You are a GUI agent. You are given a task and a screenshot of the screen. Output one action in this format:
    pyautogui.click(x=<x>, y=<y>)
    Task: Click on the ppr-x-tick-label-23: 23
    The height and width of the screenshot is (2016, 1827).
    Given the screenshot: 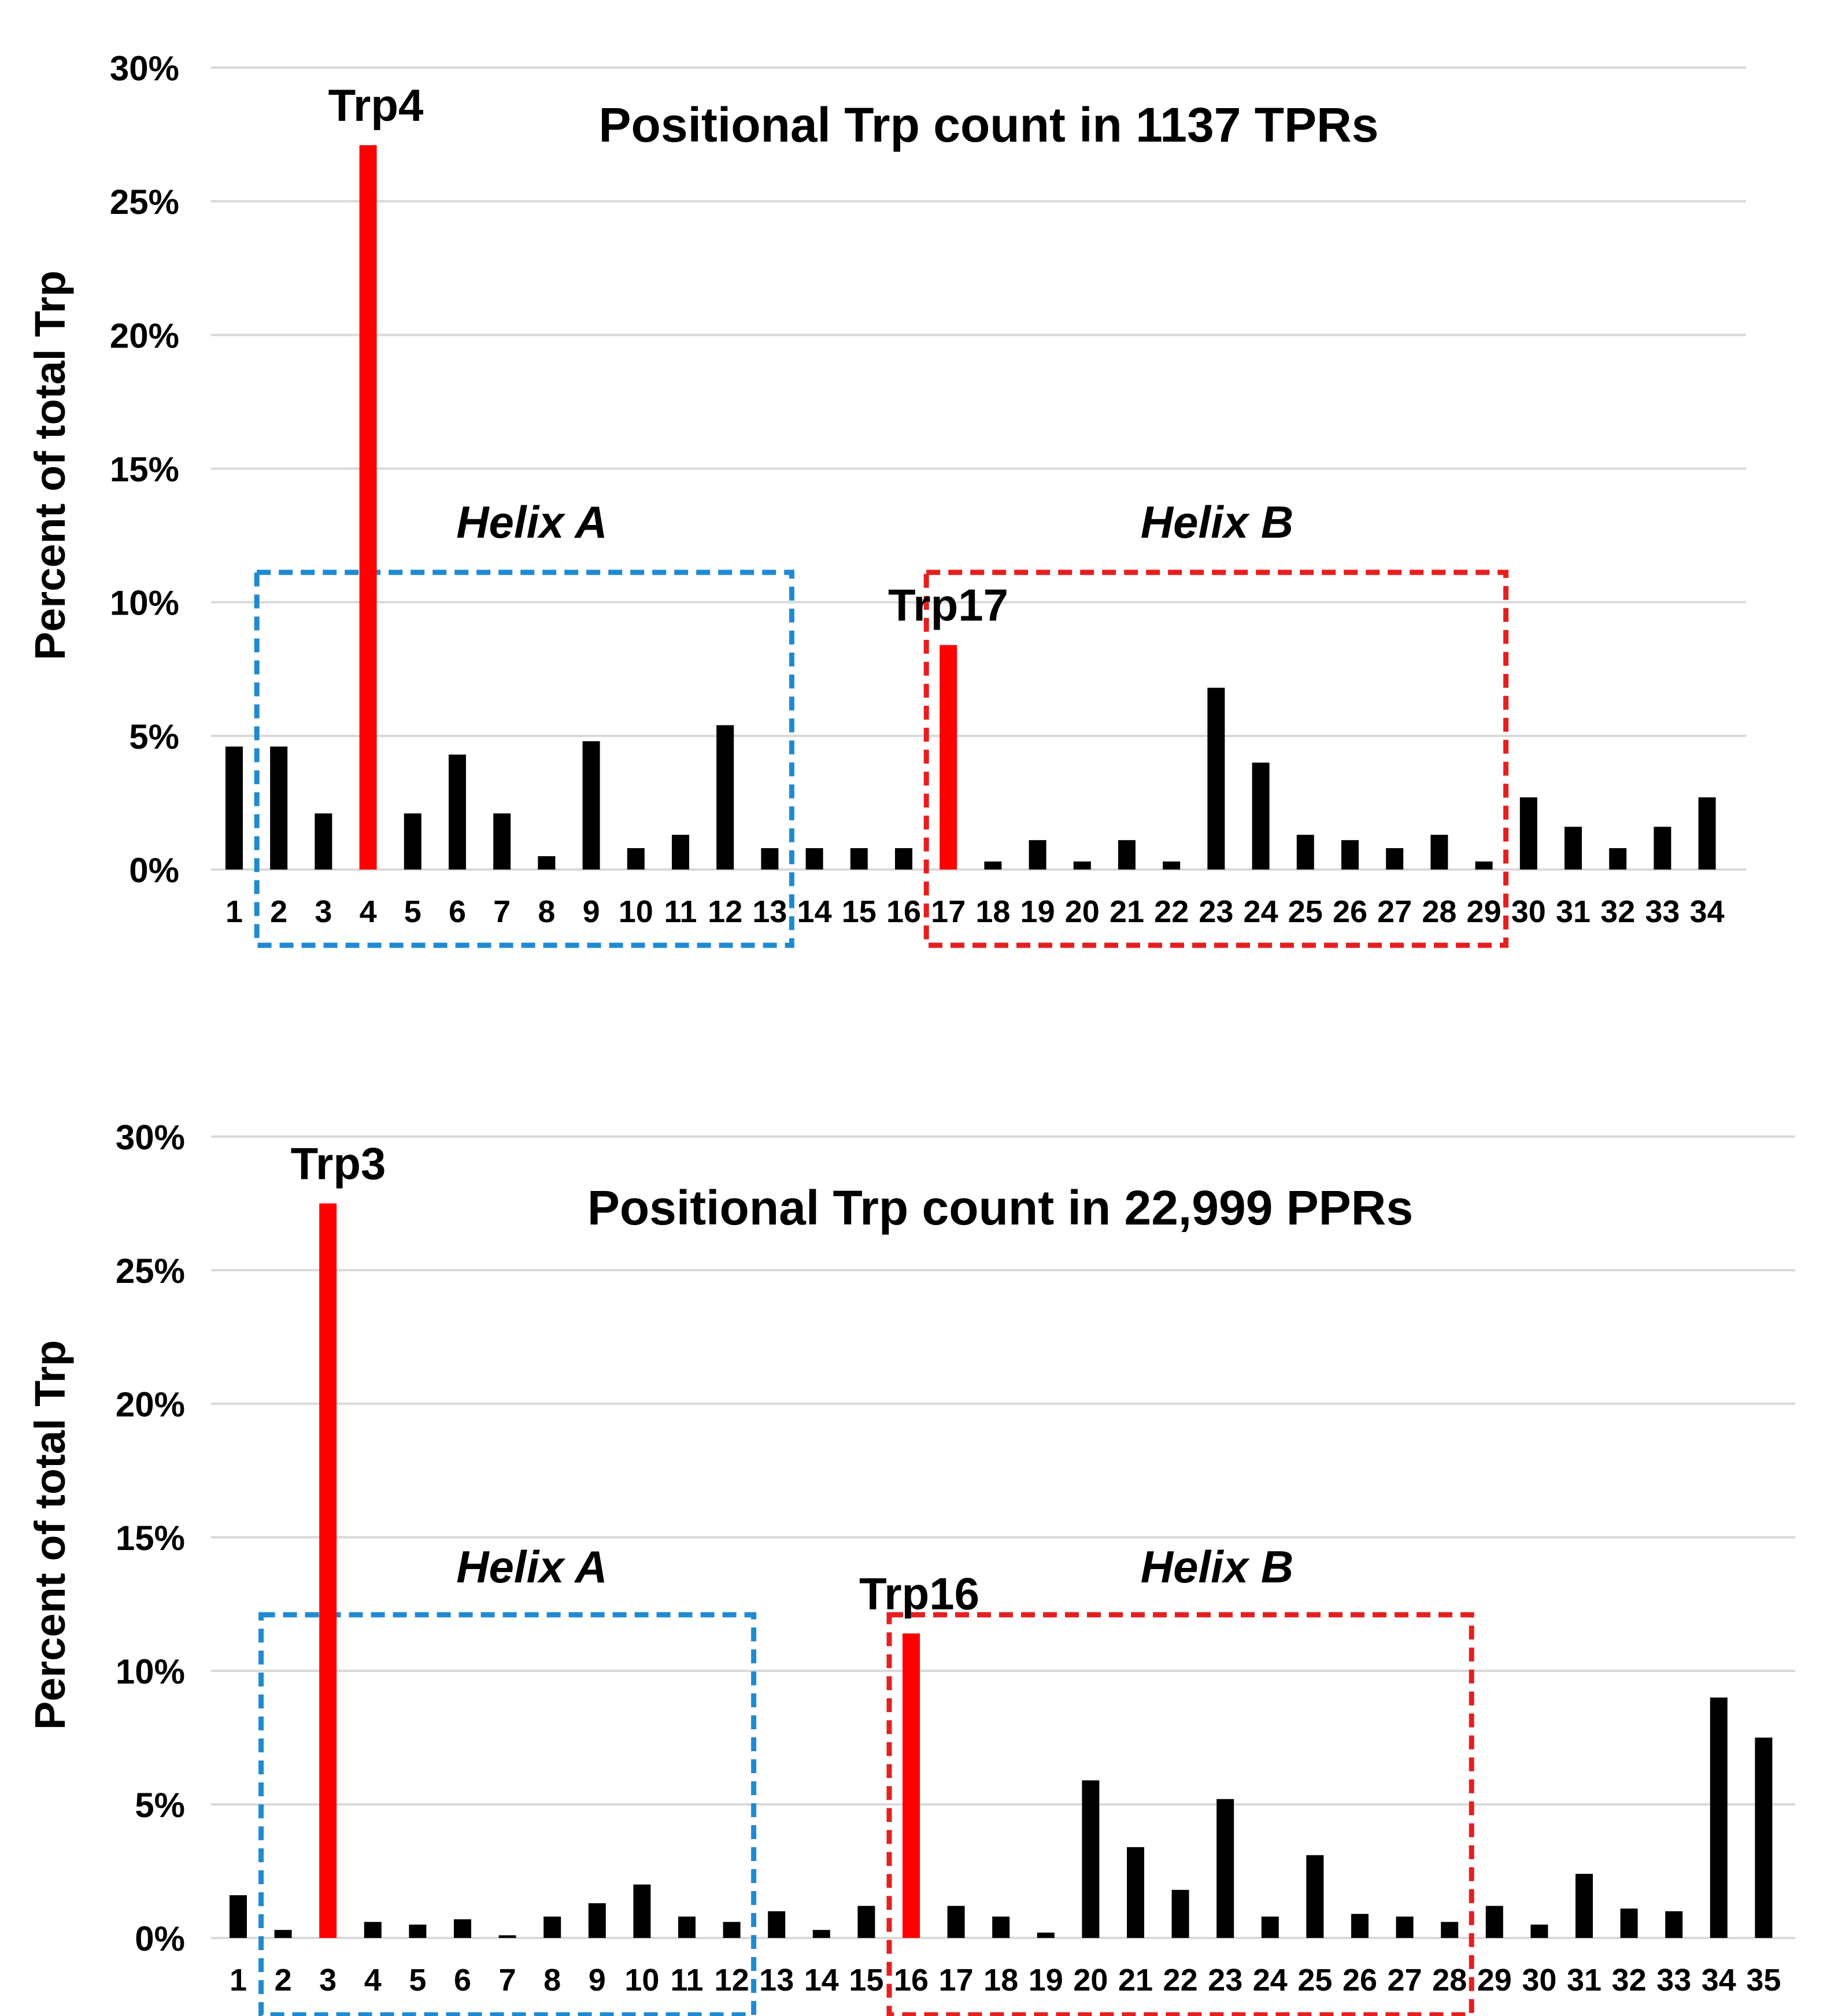 What is the action you would take?
    pyautogui.click(x=1225, y=1980)
    